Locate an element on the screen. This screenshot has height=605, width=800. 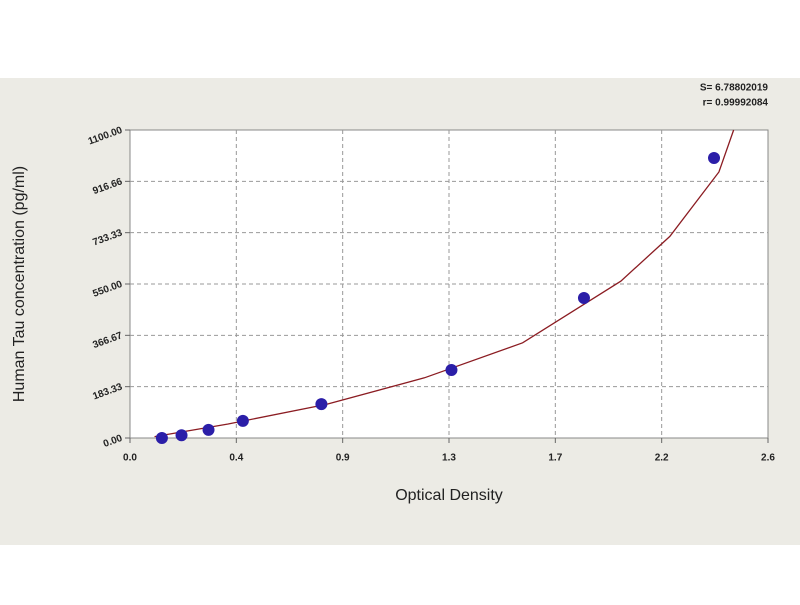
annotation: r= 0.99992084 is located at coordinates (736, 103).